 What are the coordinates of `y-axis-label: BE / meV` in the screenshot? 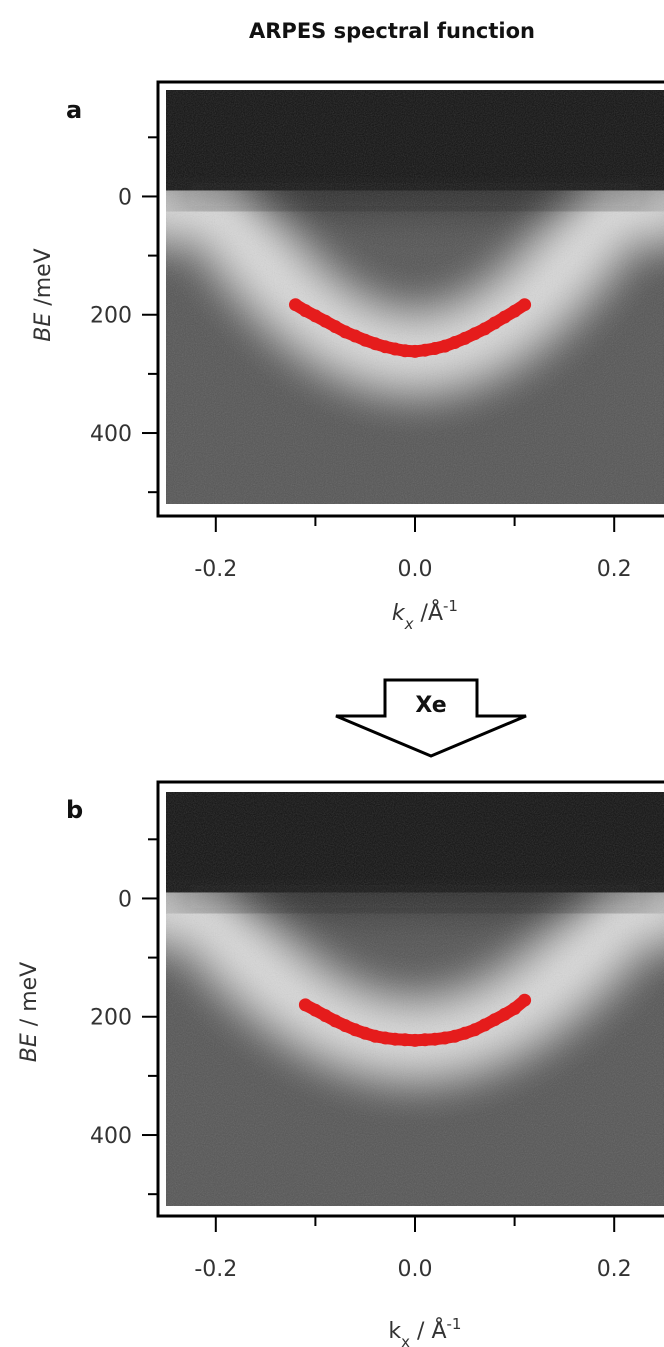 It's located at (29, 1012).